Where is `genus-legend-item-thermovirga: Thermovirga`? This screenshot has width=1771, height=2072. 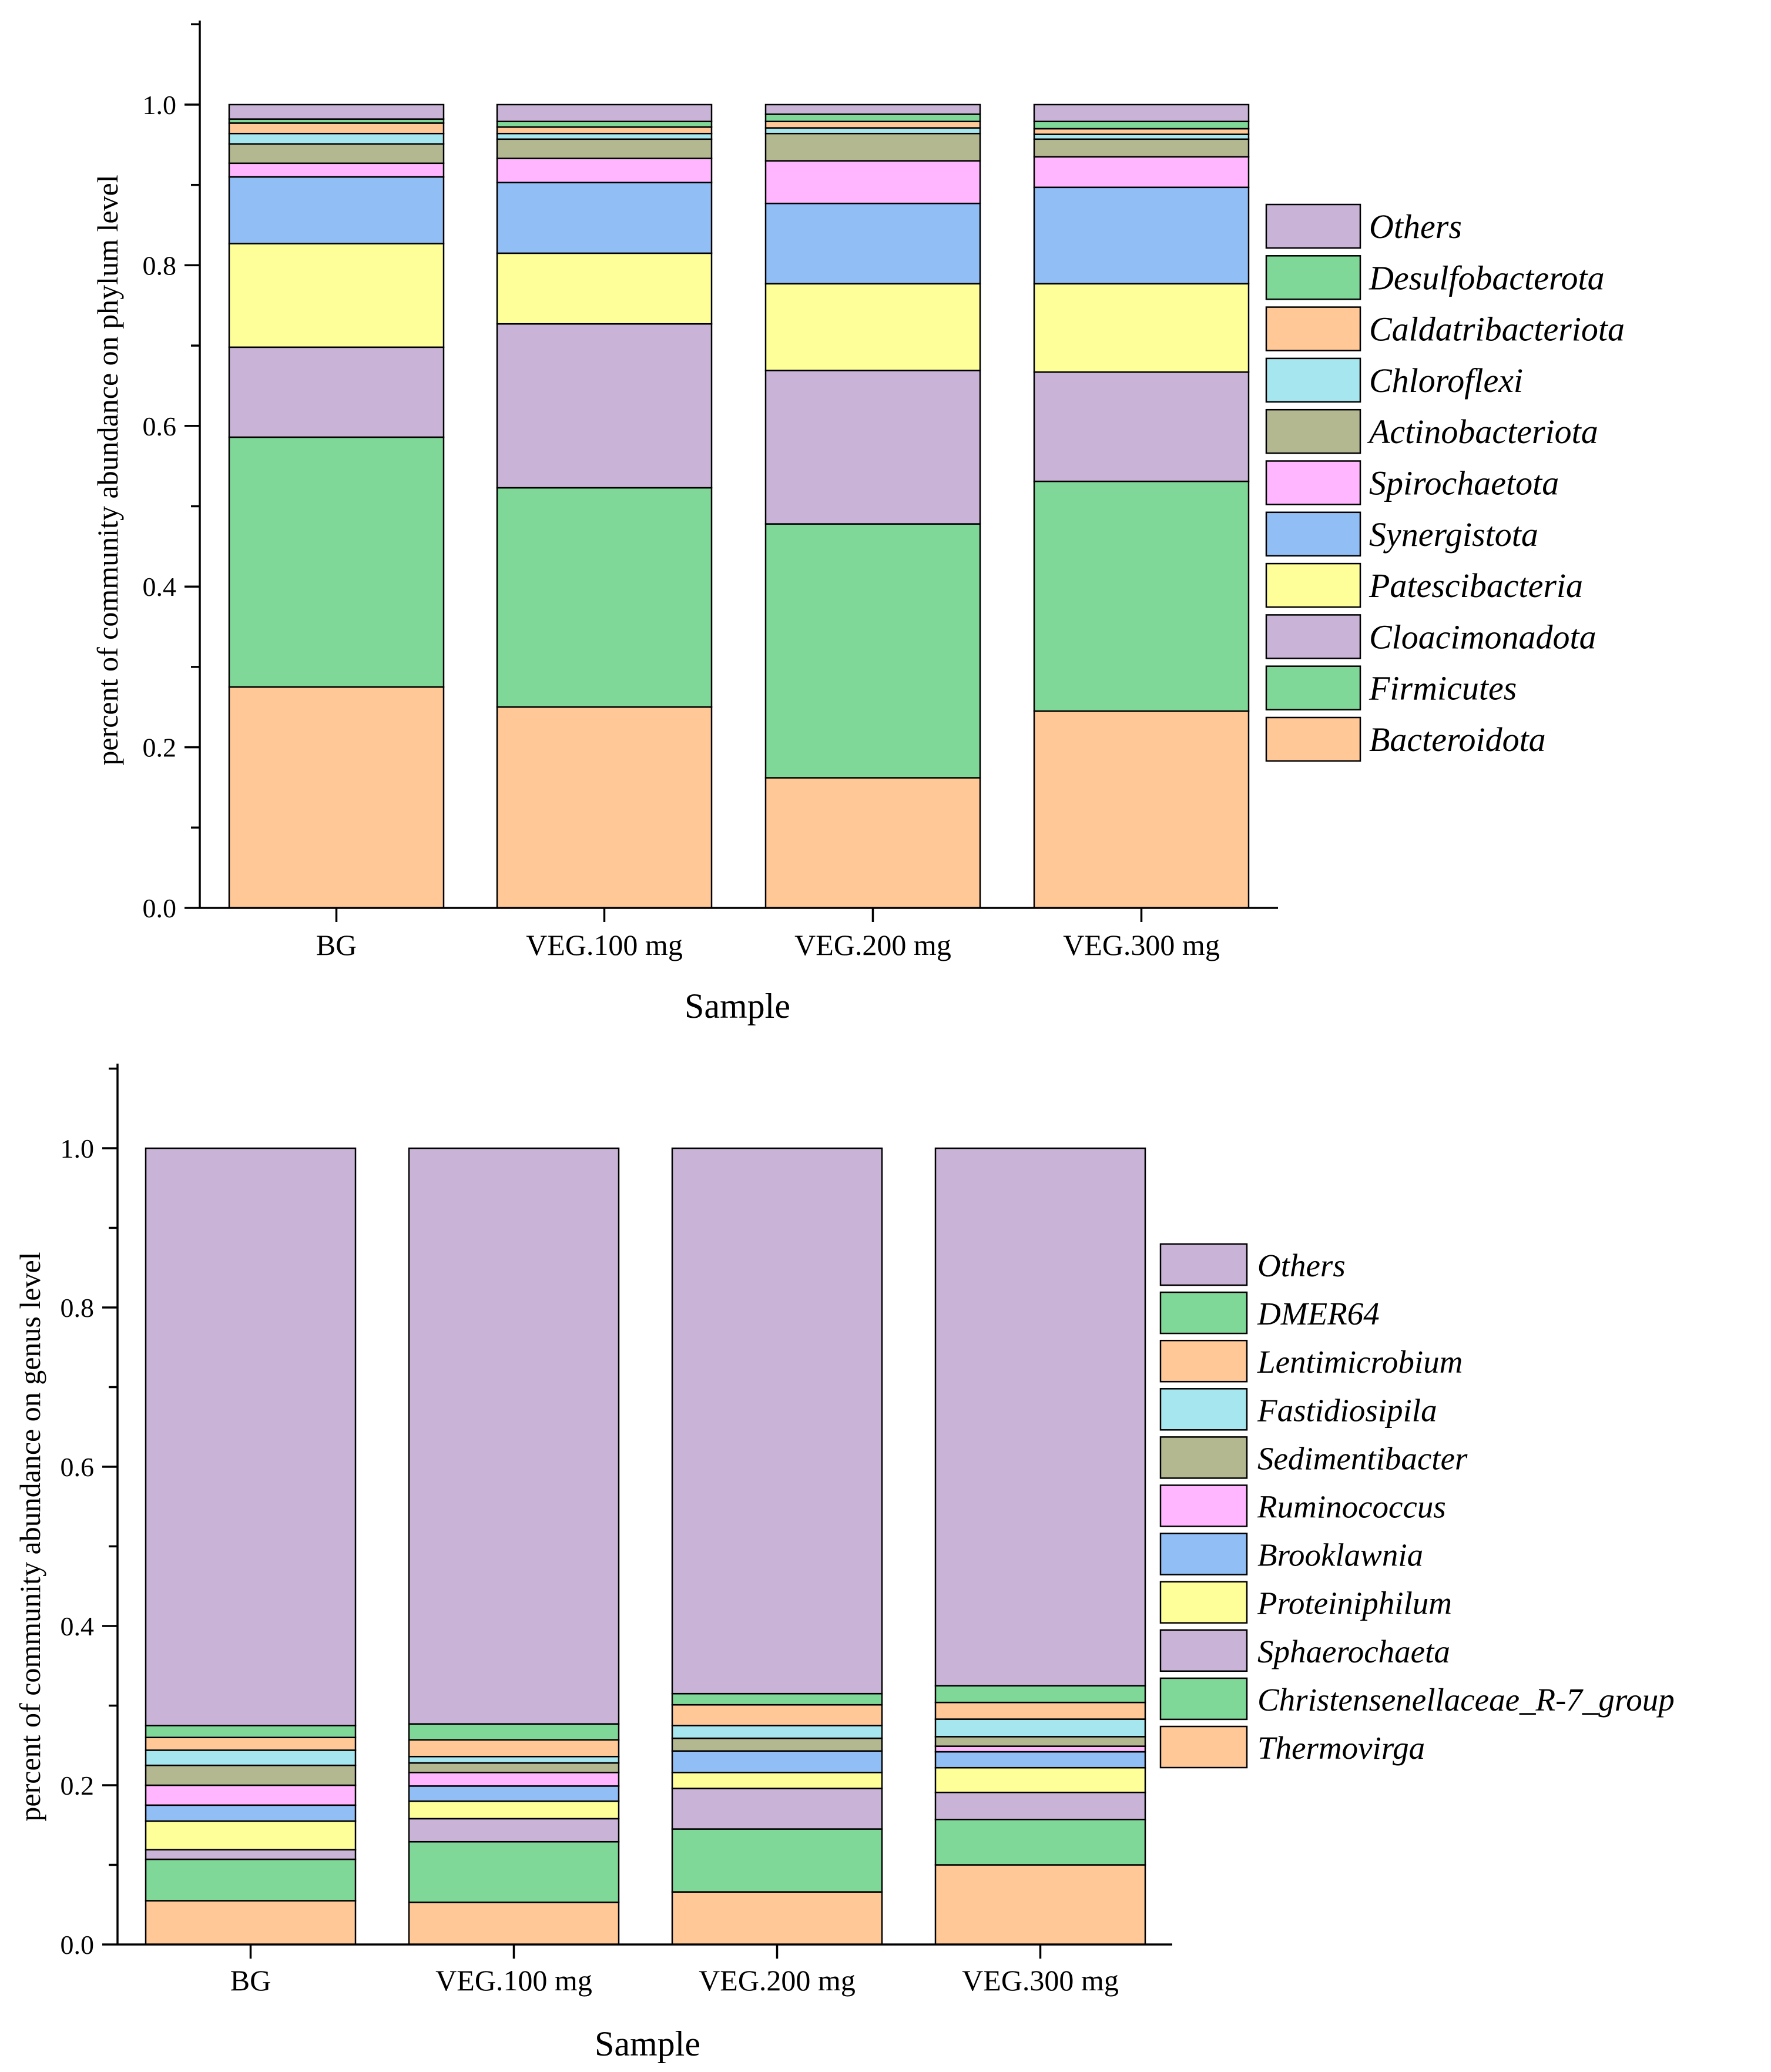
genus-legend-item-thermovirga: Thermovirga is located at coordinates (1292, 1747).